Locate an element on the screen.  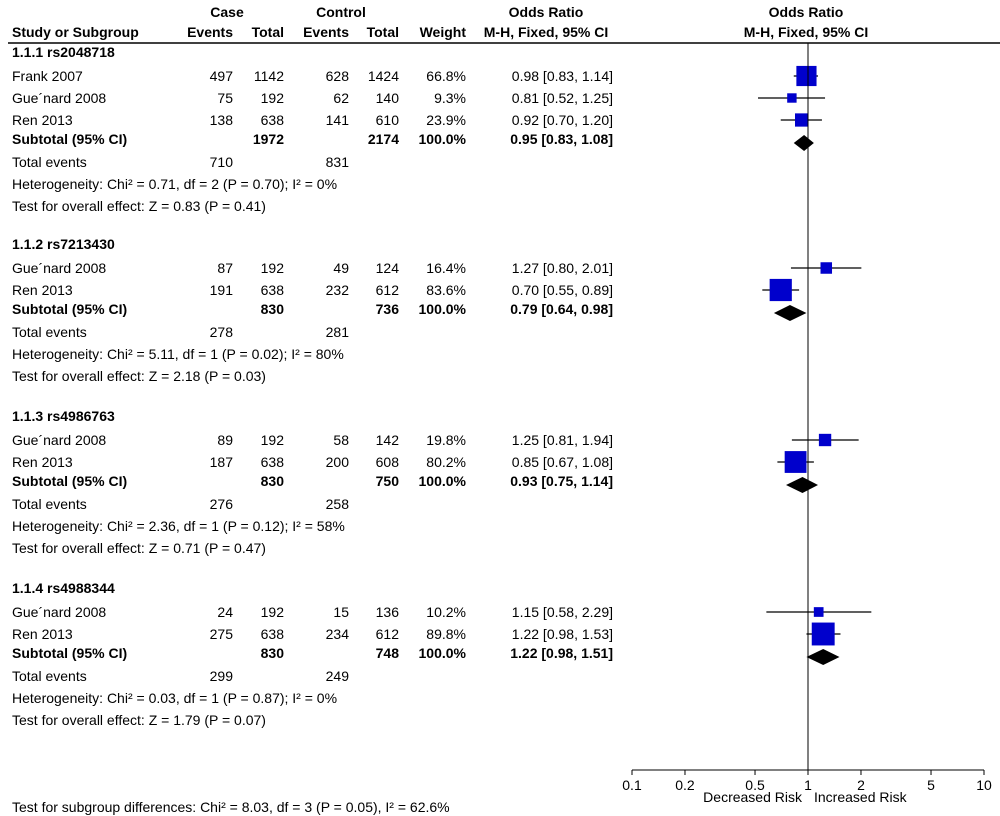
study-odds-ratio-ci: 0.92 [0.70, 1.20] is located at coordinates (562, 120).